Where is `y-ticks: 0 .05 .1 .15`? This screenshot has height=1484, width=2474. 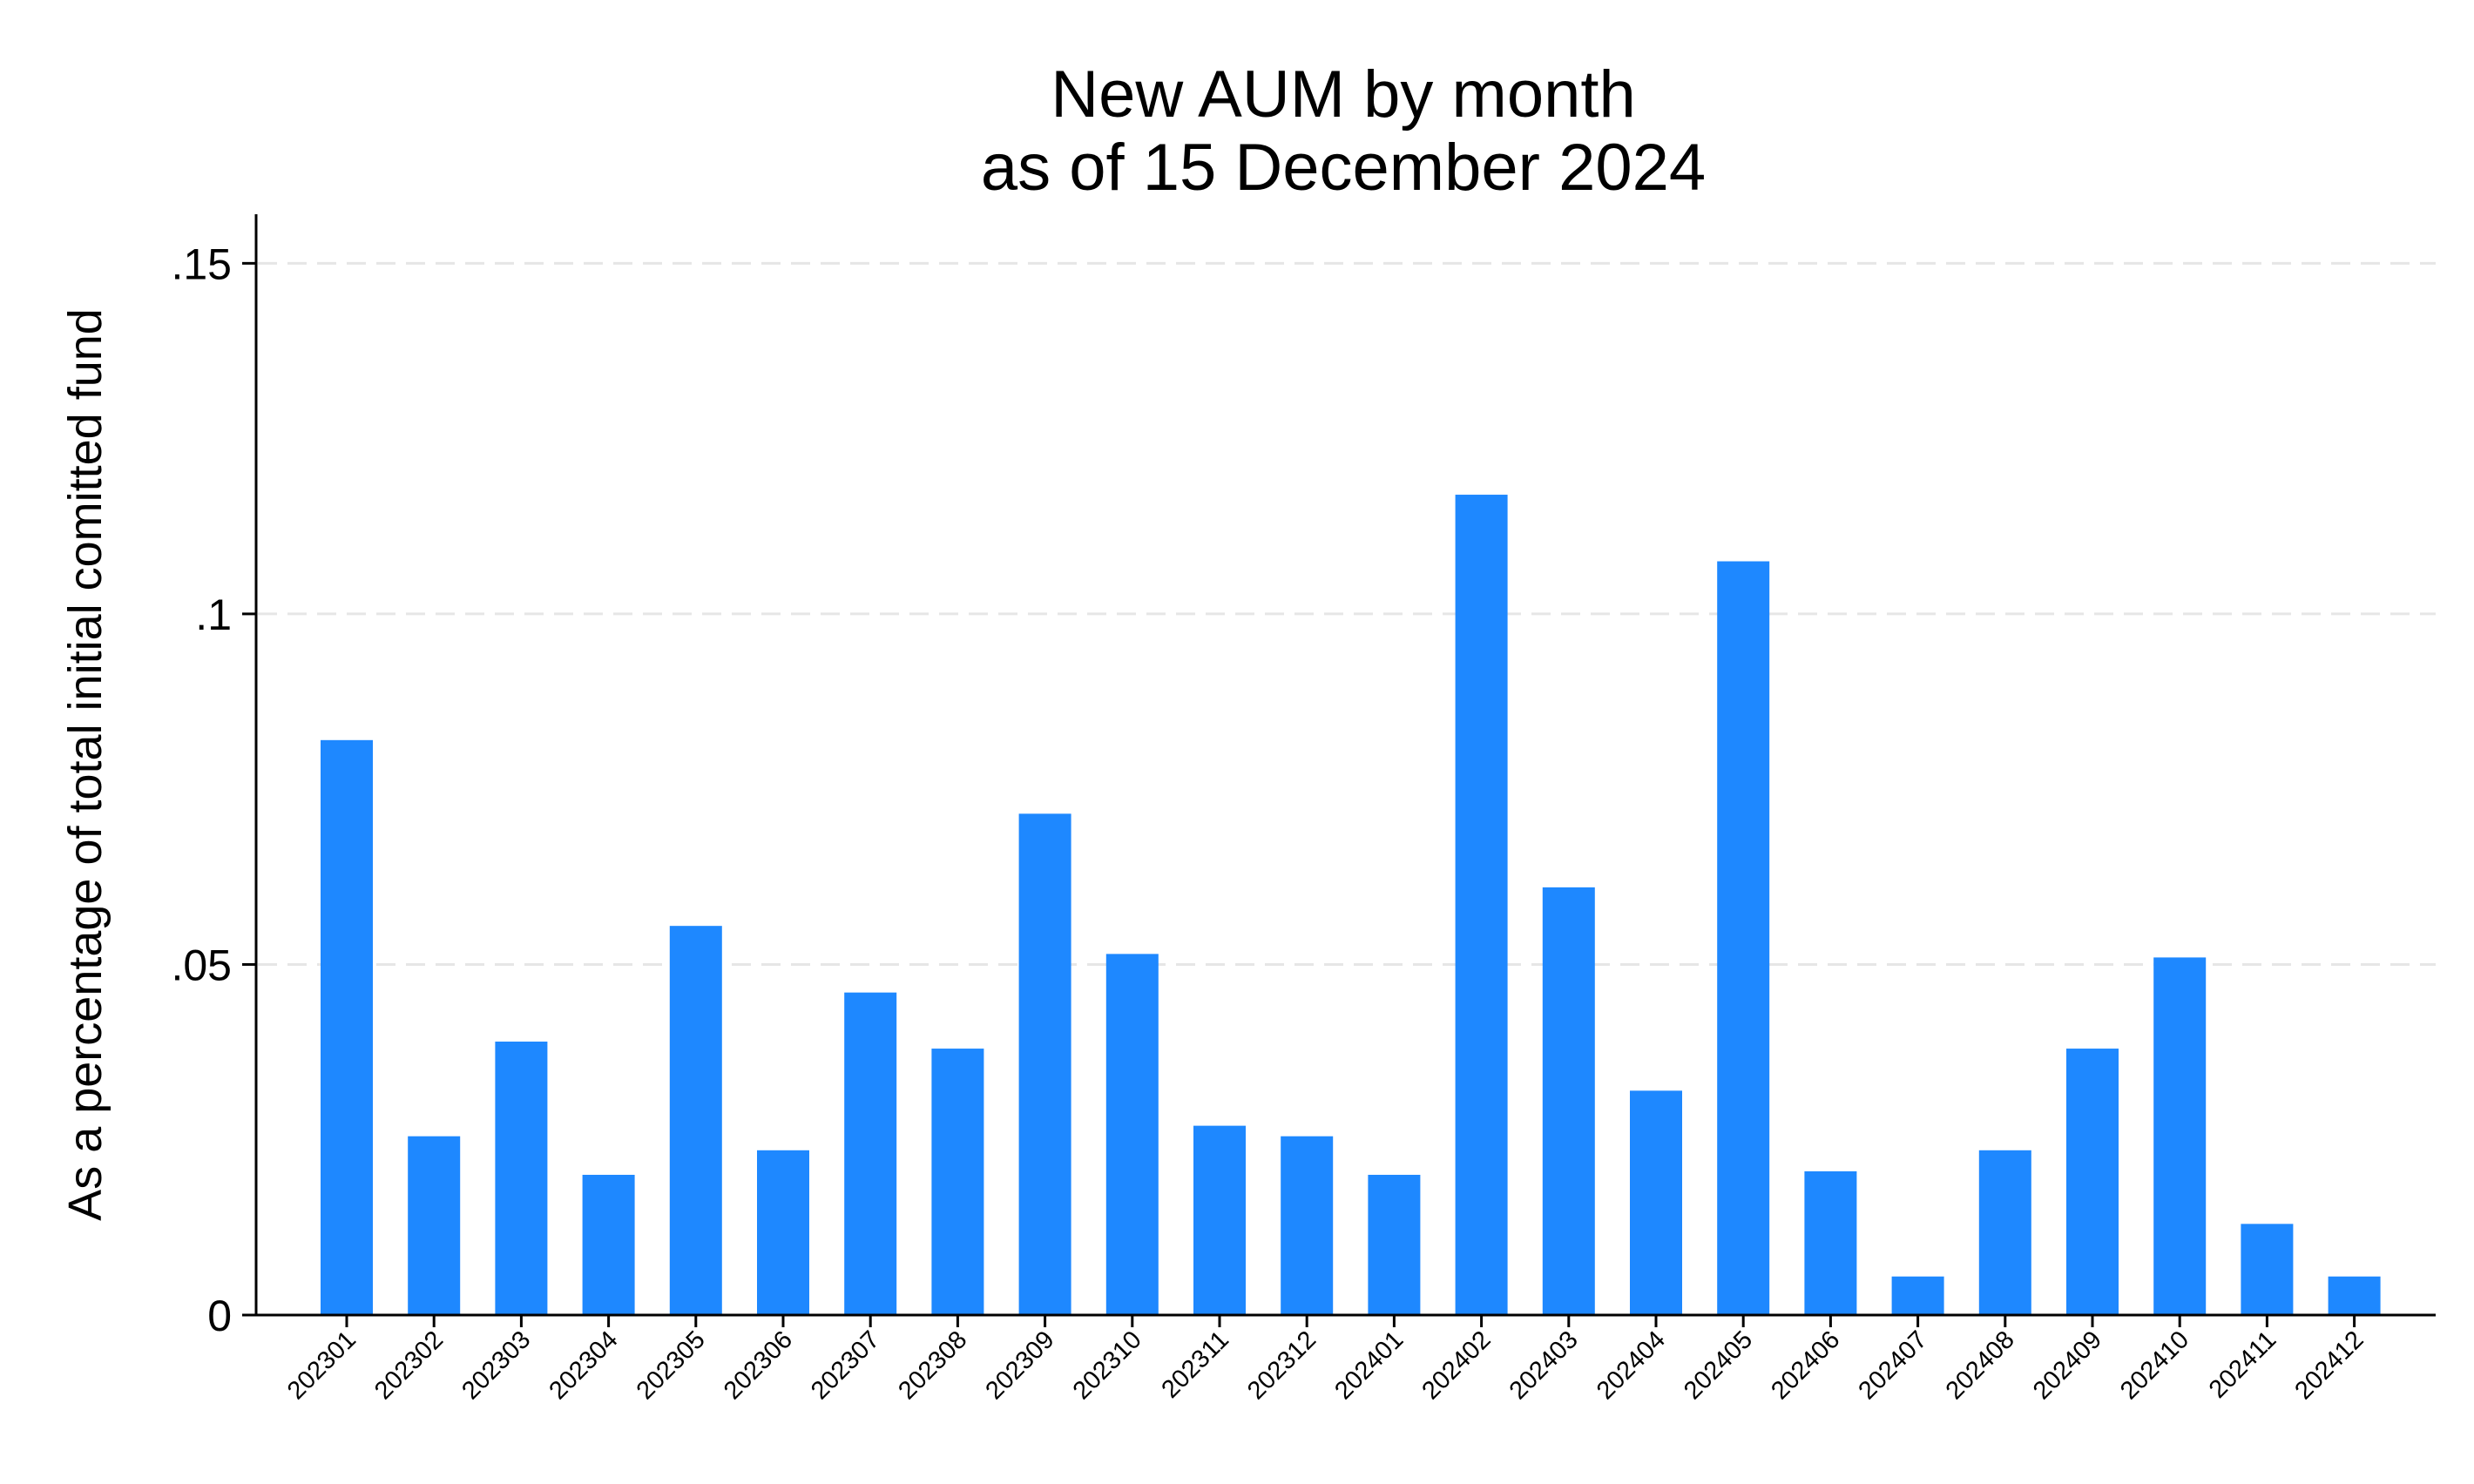 y-ticks: 0 .05 .1 .15 is located at coordinates (213, 790).